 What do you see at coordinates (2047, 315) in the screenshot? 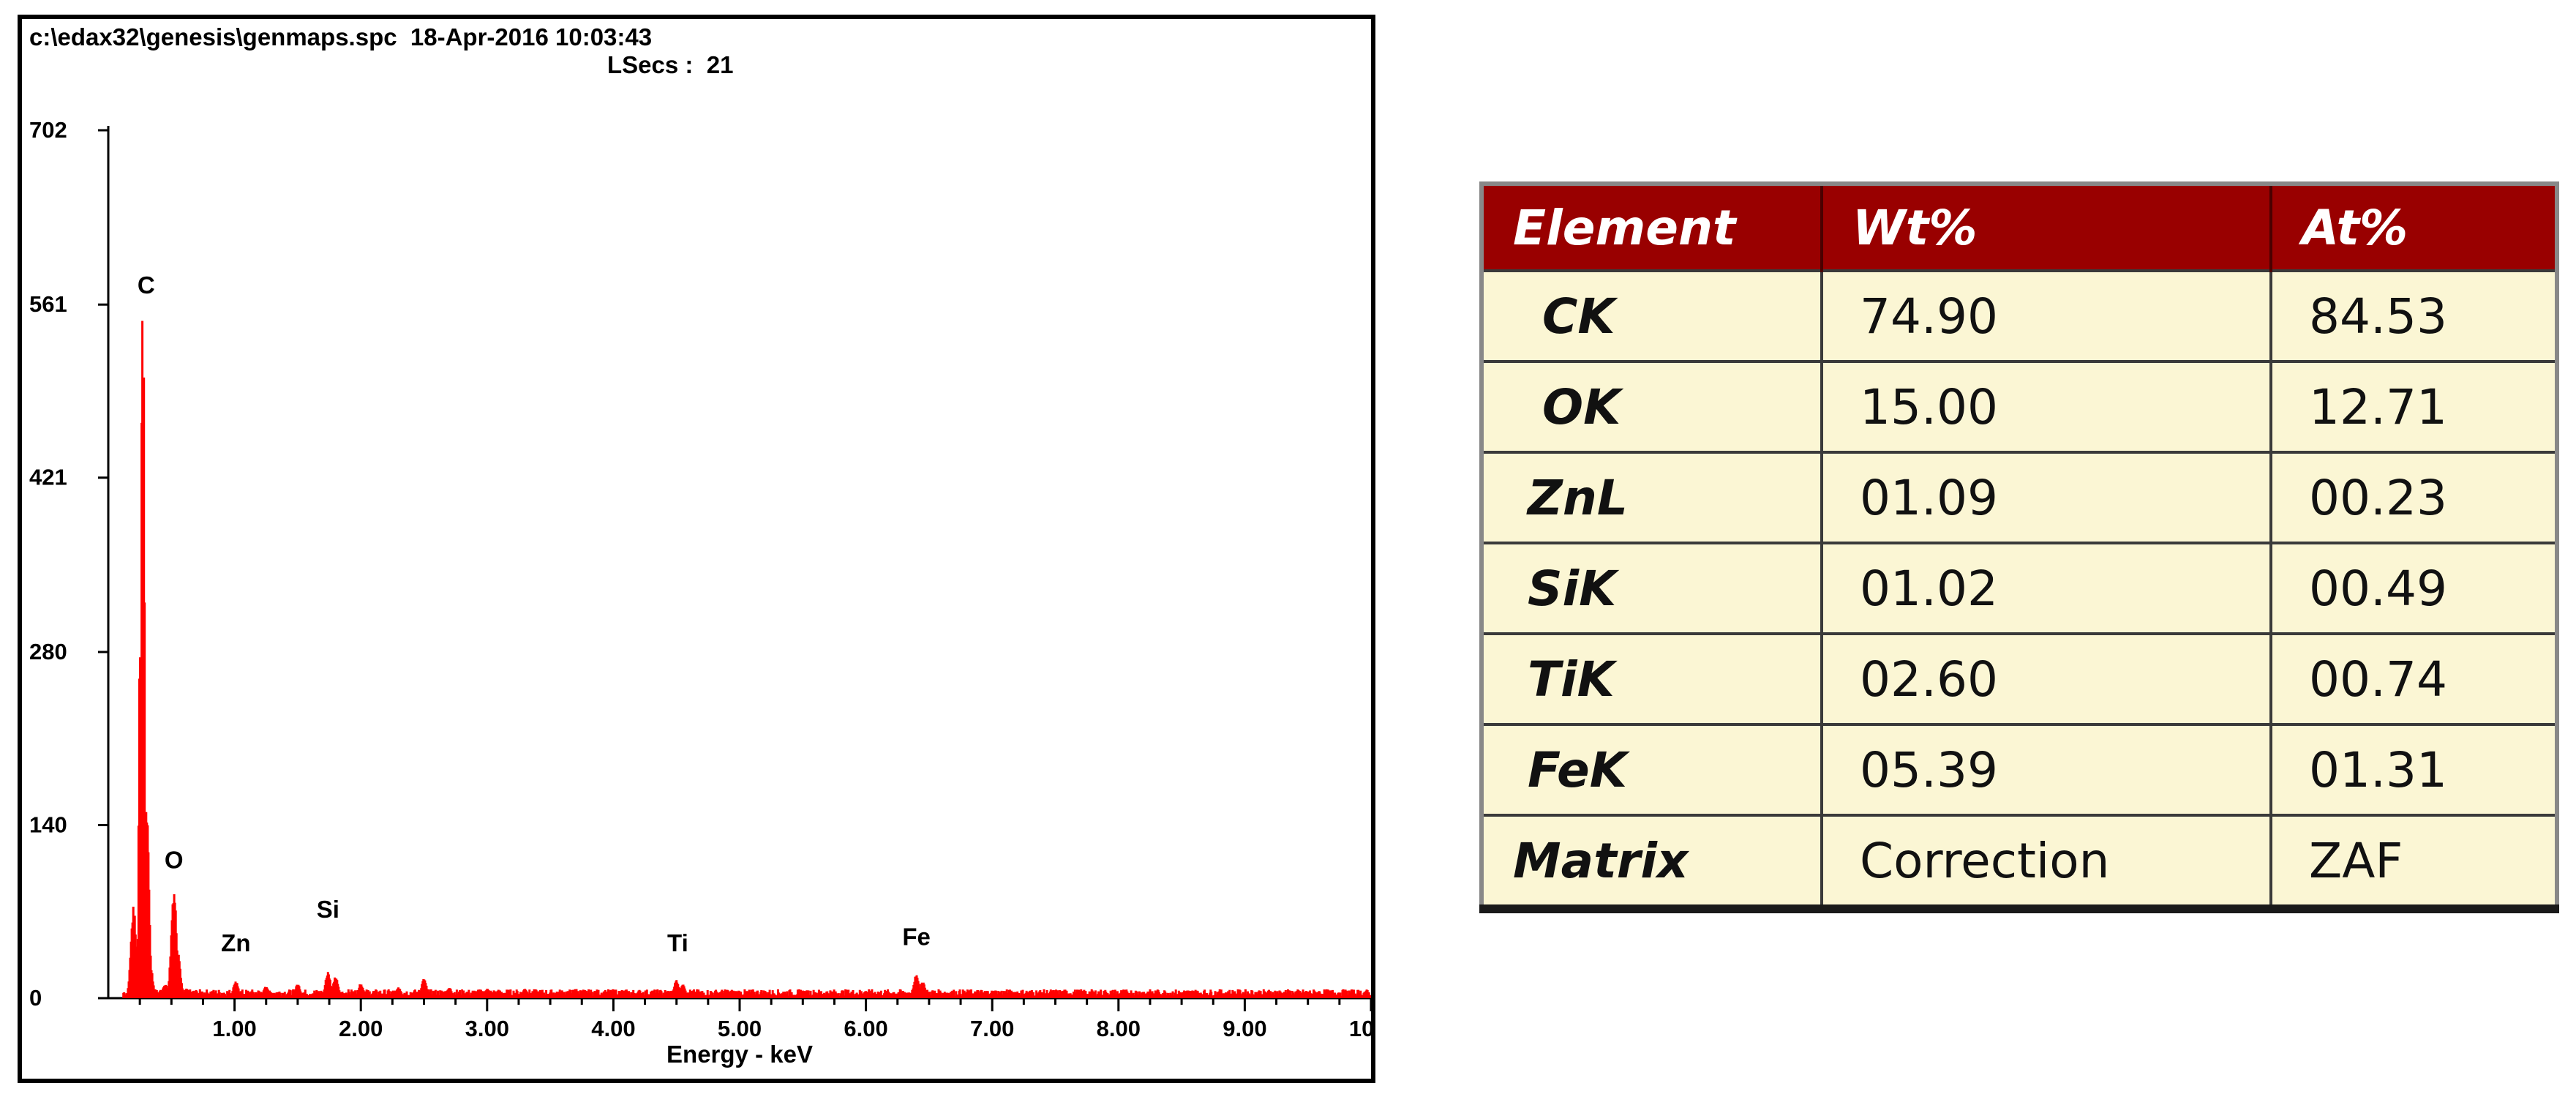
I see `row-wt: 74.90` at bounding box center [2047, 315].